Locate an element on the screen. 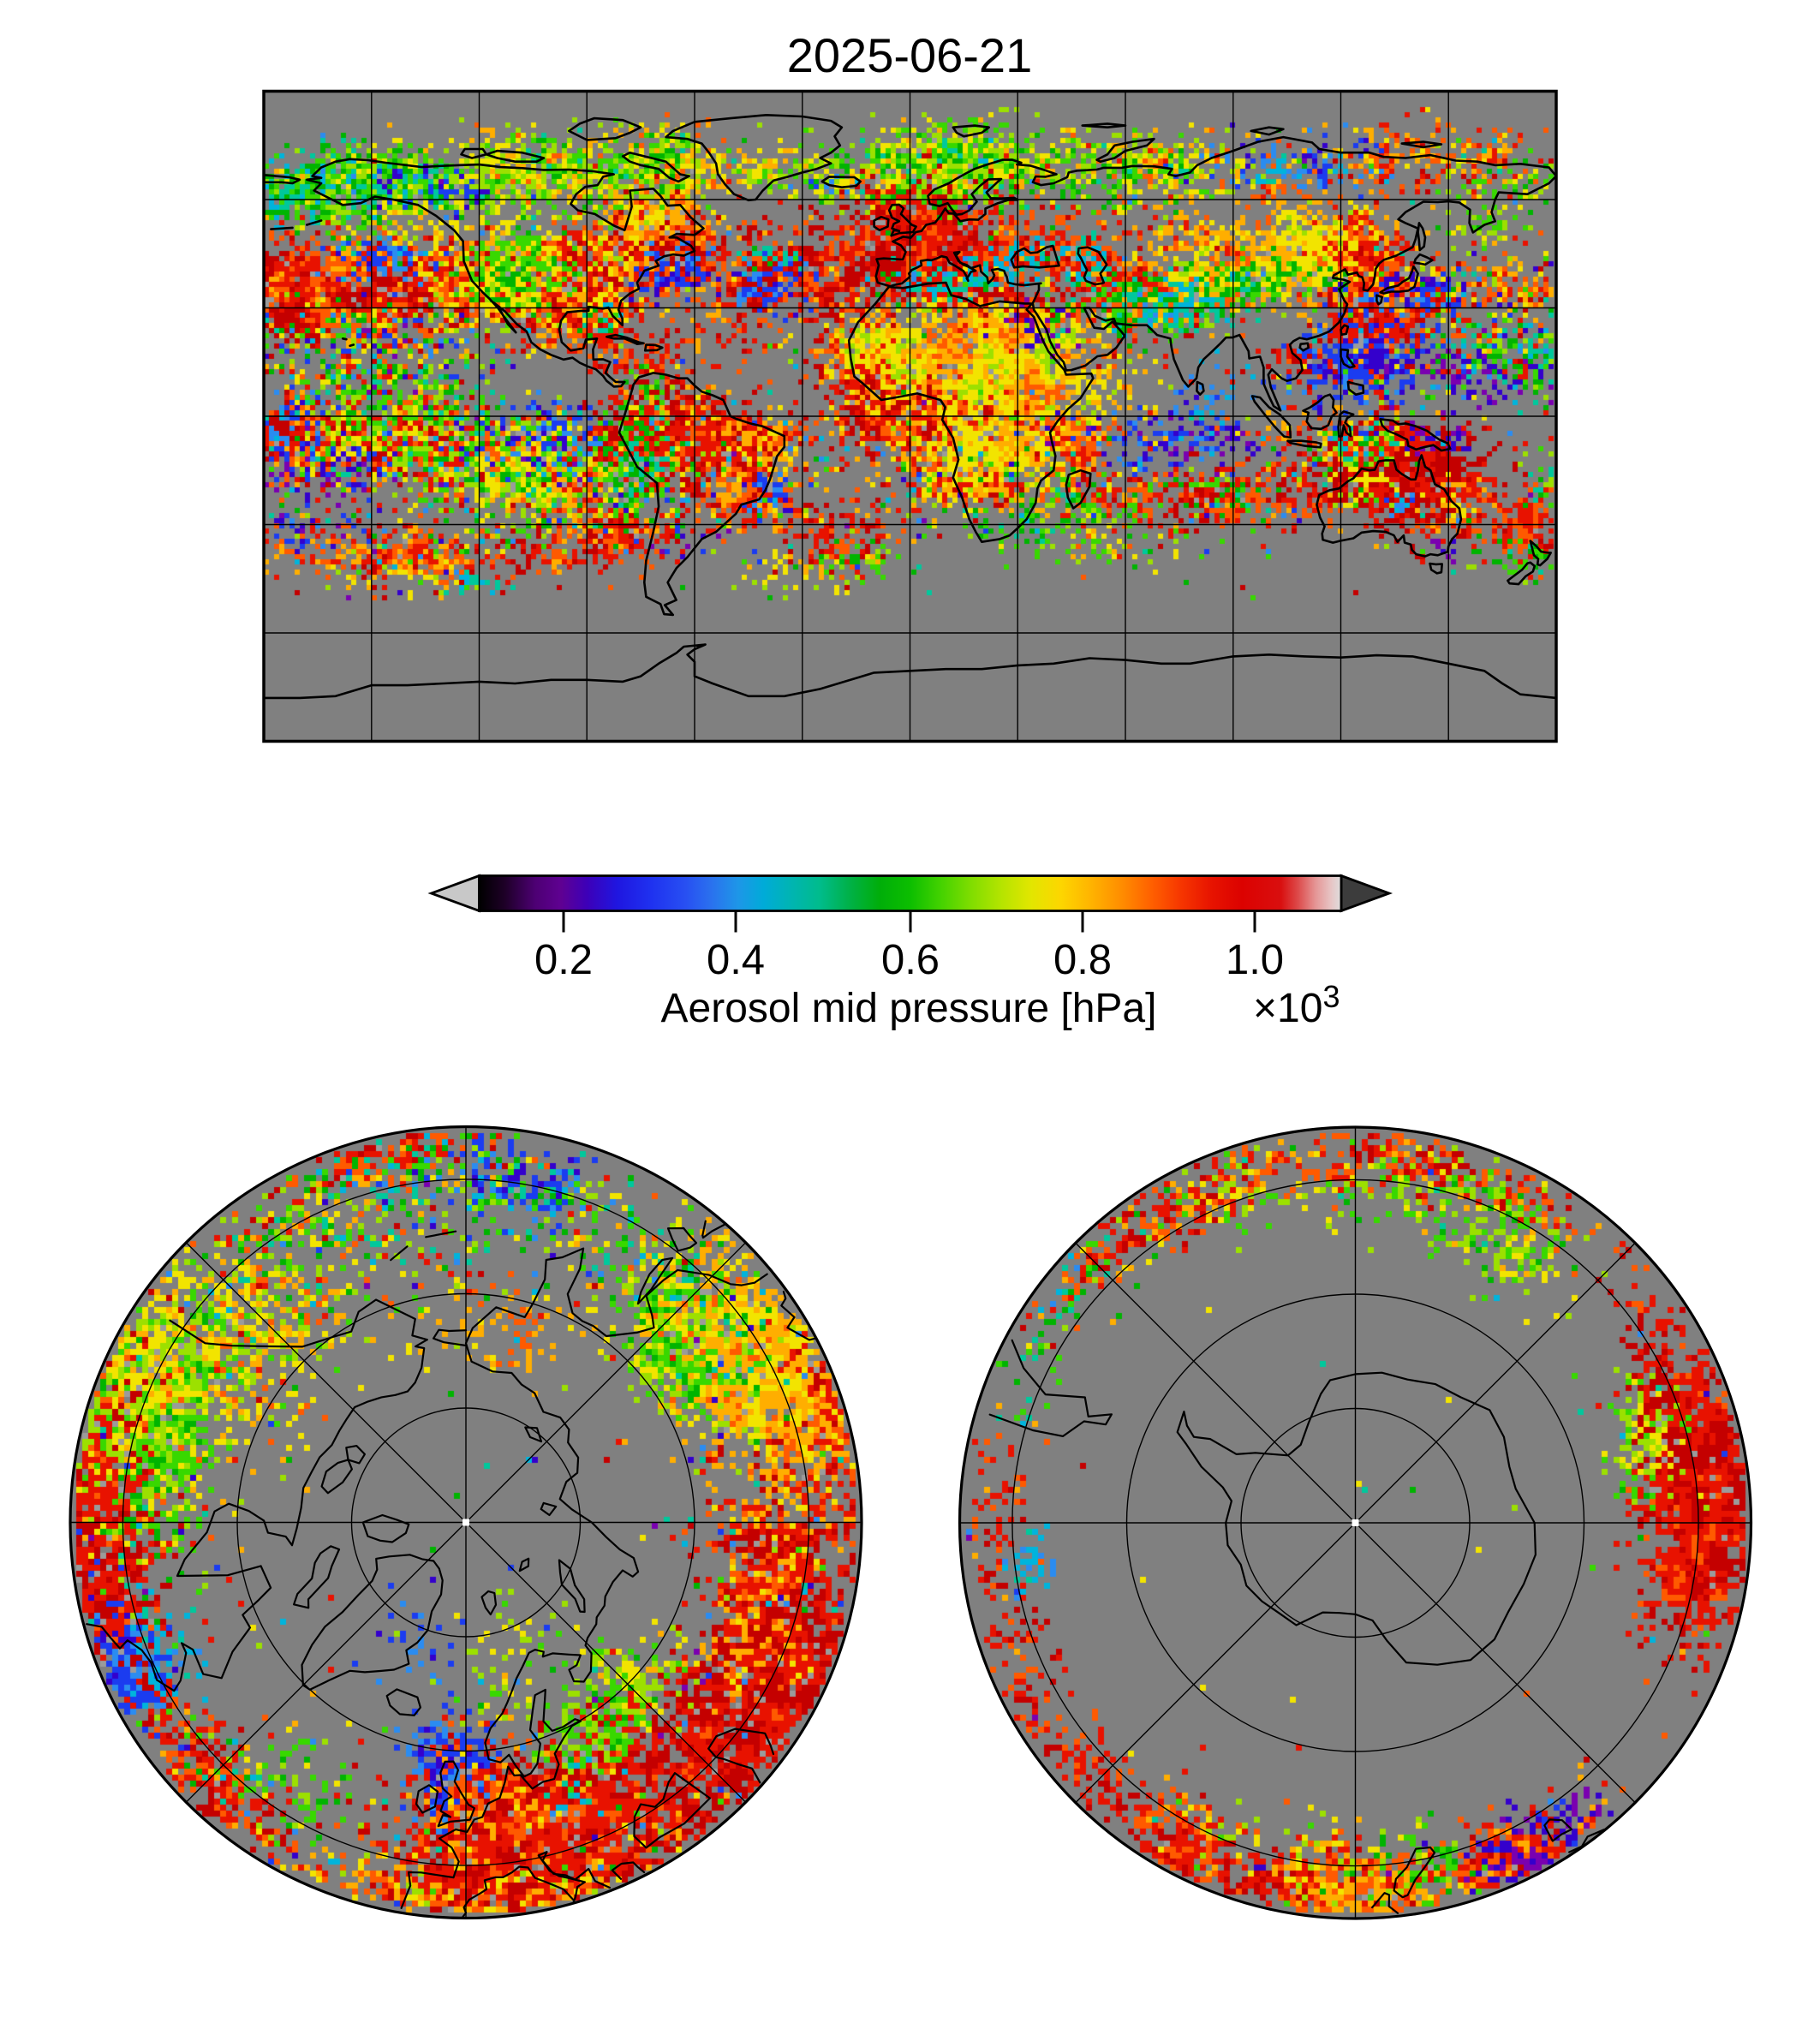  svg-text: 1.0 is located at coordinates (1255, 960).